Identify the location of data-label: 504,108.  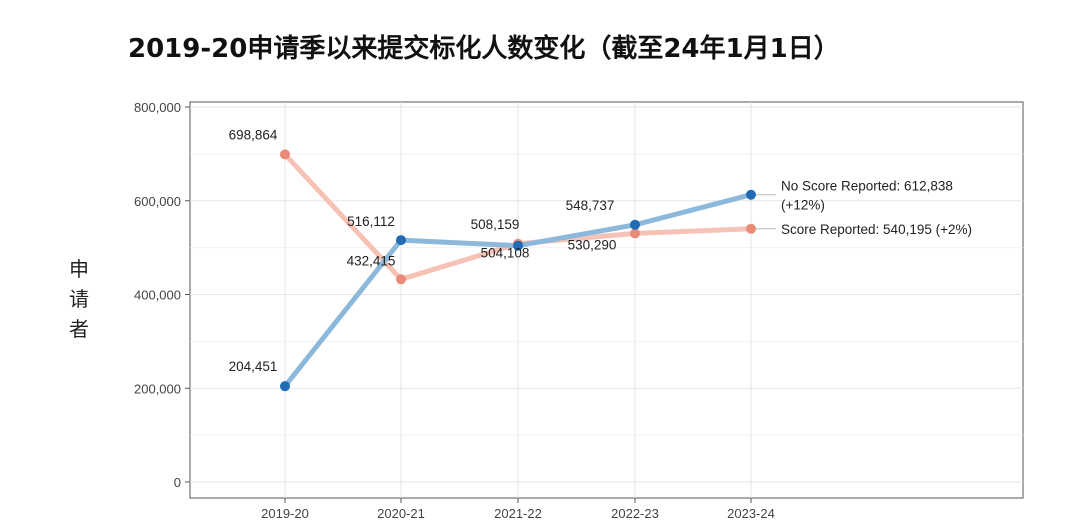
(505, 253).